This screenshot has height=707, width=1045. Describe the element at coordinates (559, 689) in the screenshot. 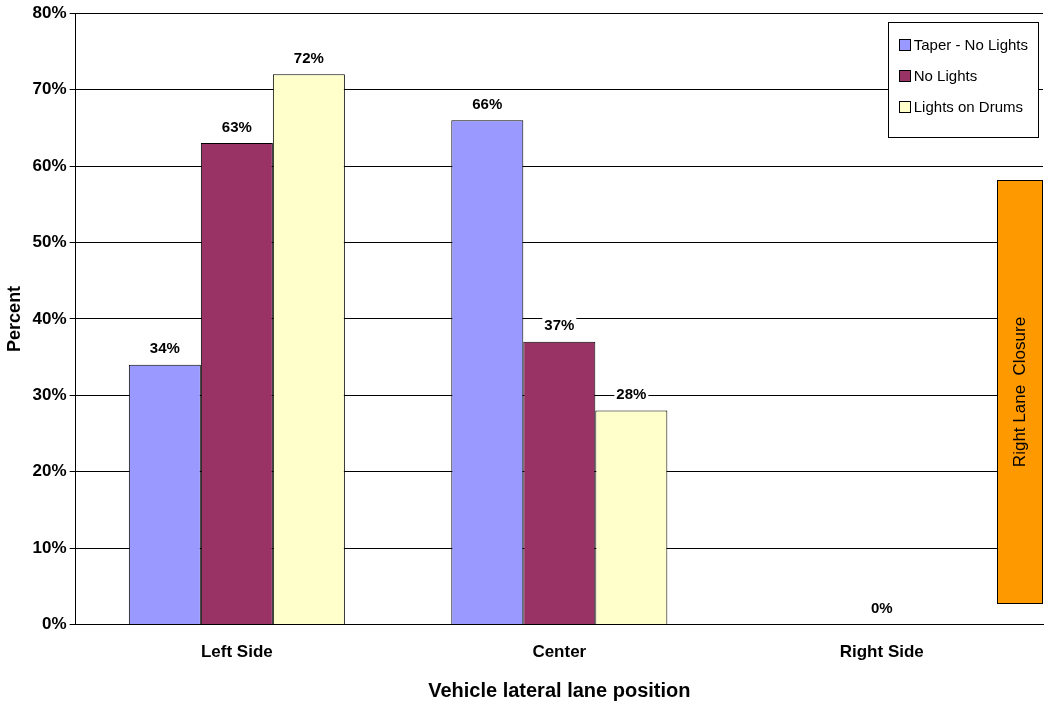

I see `x-axis-title: Vehicle lateral lane position` at that location.